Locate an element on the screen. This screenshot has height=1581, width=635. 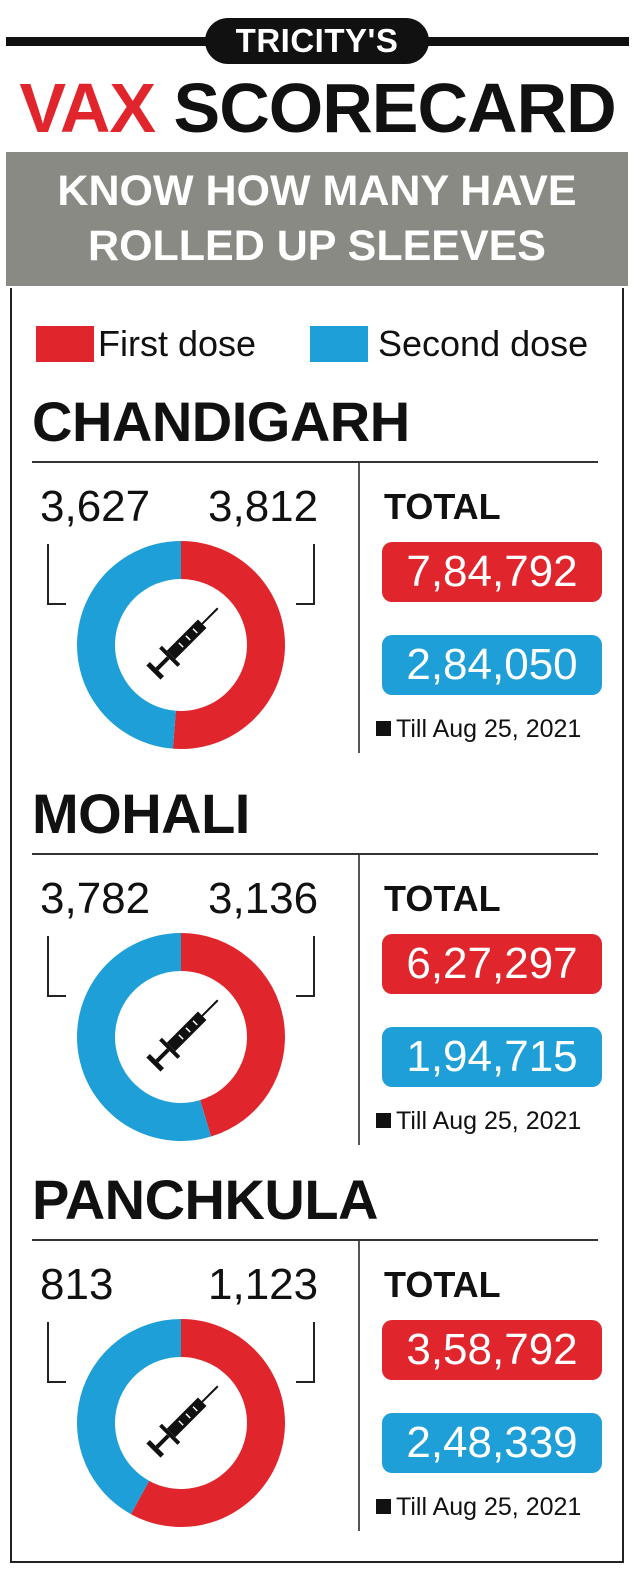
page-title: VAX SCORECARD is located at coordinates (317, 108).